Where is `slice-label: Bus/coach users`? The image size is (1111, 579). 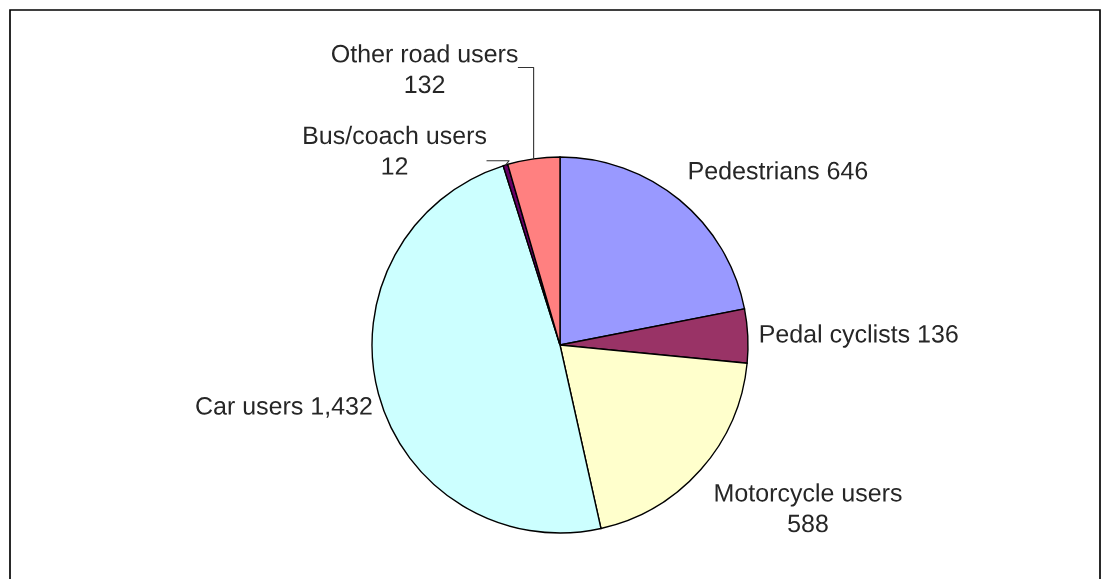 slice-label: Bus/coach users is located at coordinates (395, 135).